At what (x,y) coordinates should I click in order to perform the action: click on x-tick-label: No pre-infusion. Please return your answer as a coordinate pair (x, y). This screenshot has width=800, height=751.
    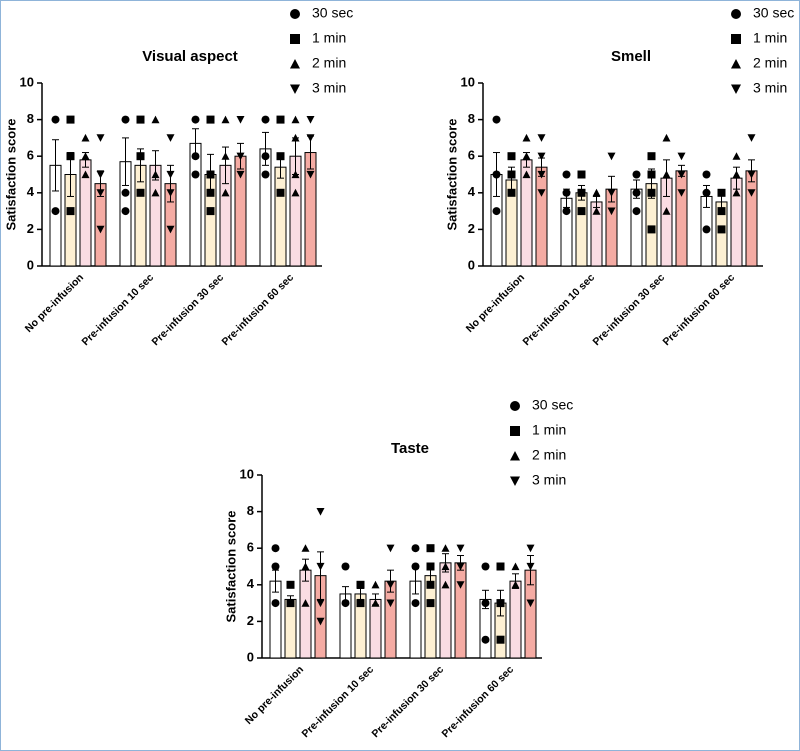
    Looking at the image, I should click on (495, 303).